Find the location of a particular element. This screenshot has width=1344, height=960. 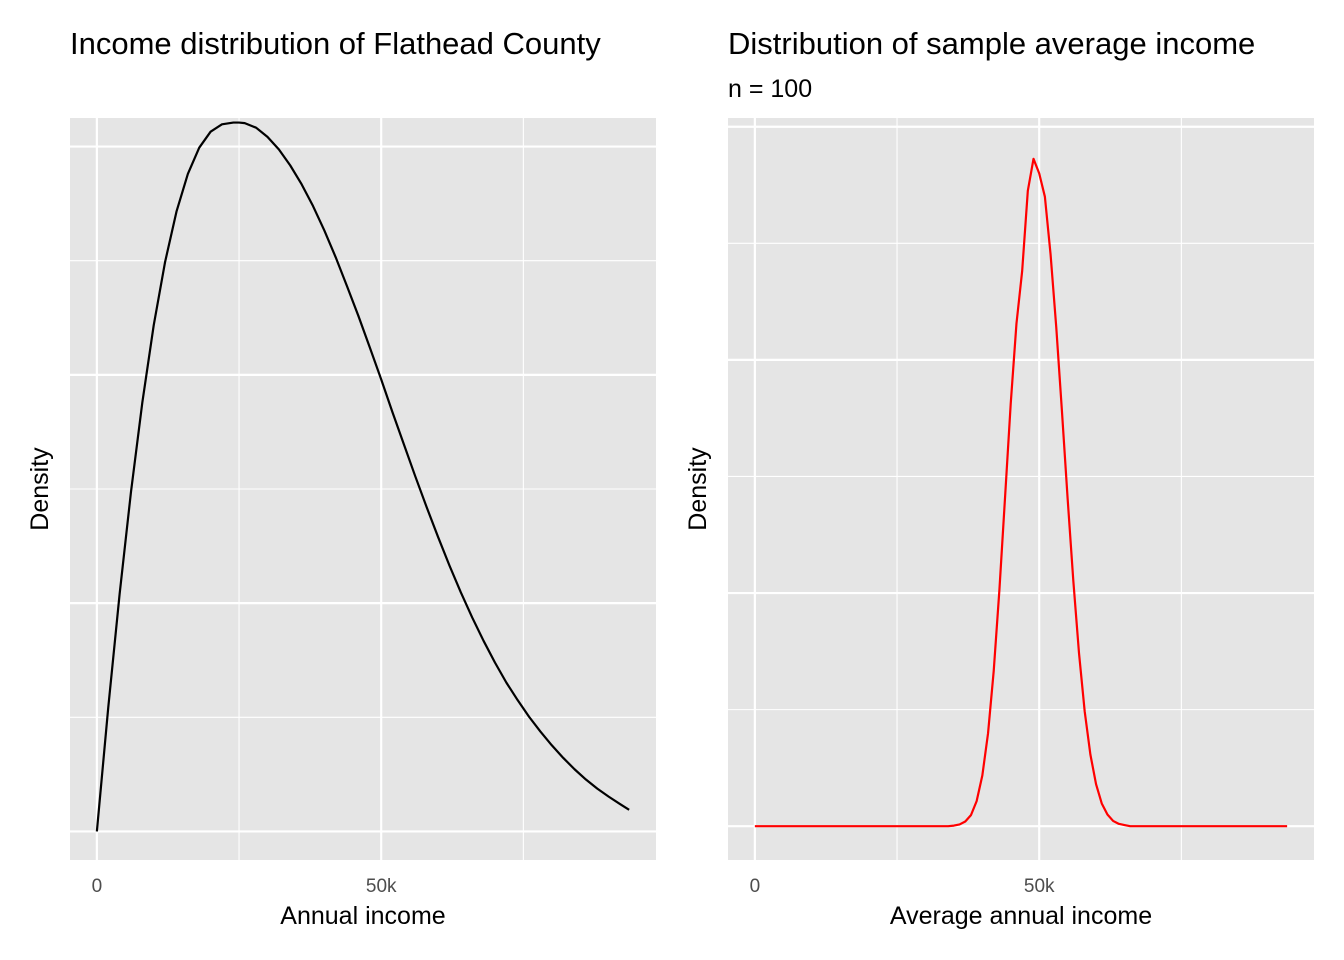

x-axis-title: Average annual income is located at coordinates (1021, 916).